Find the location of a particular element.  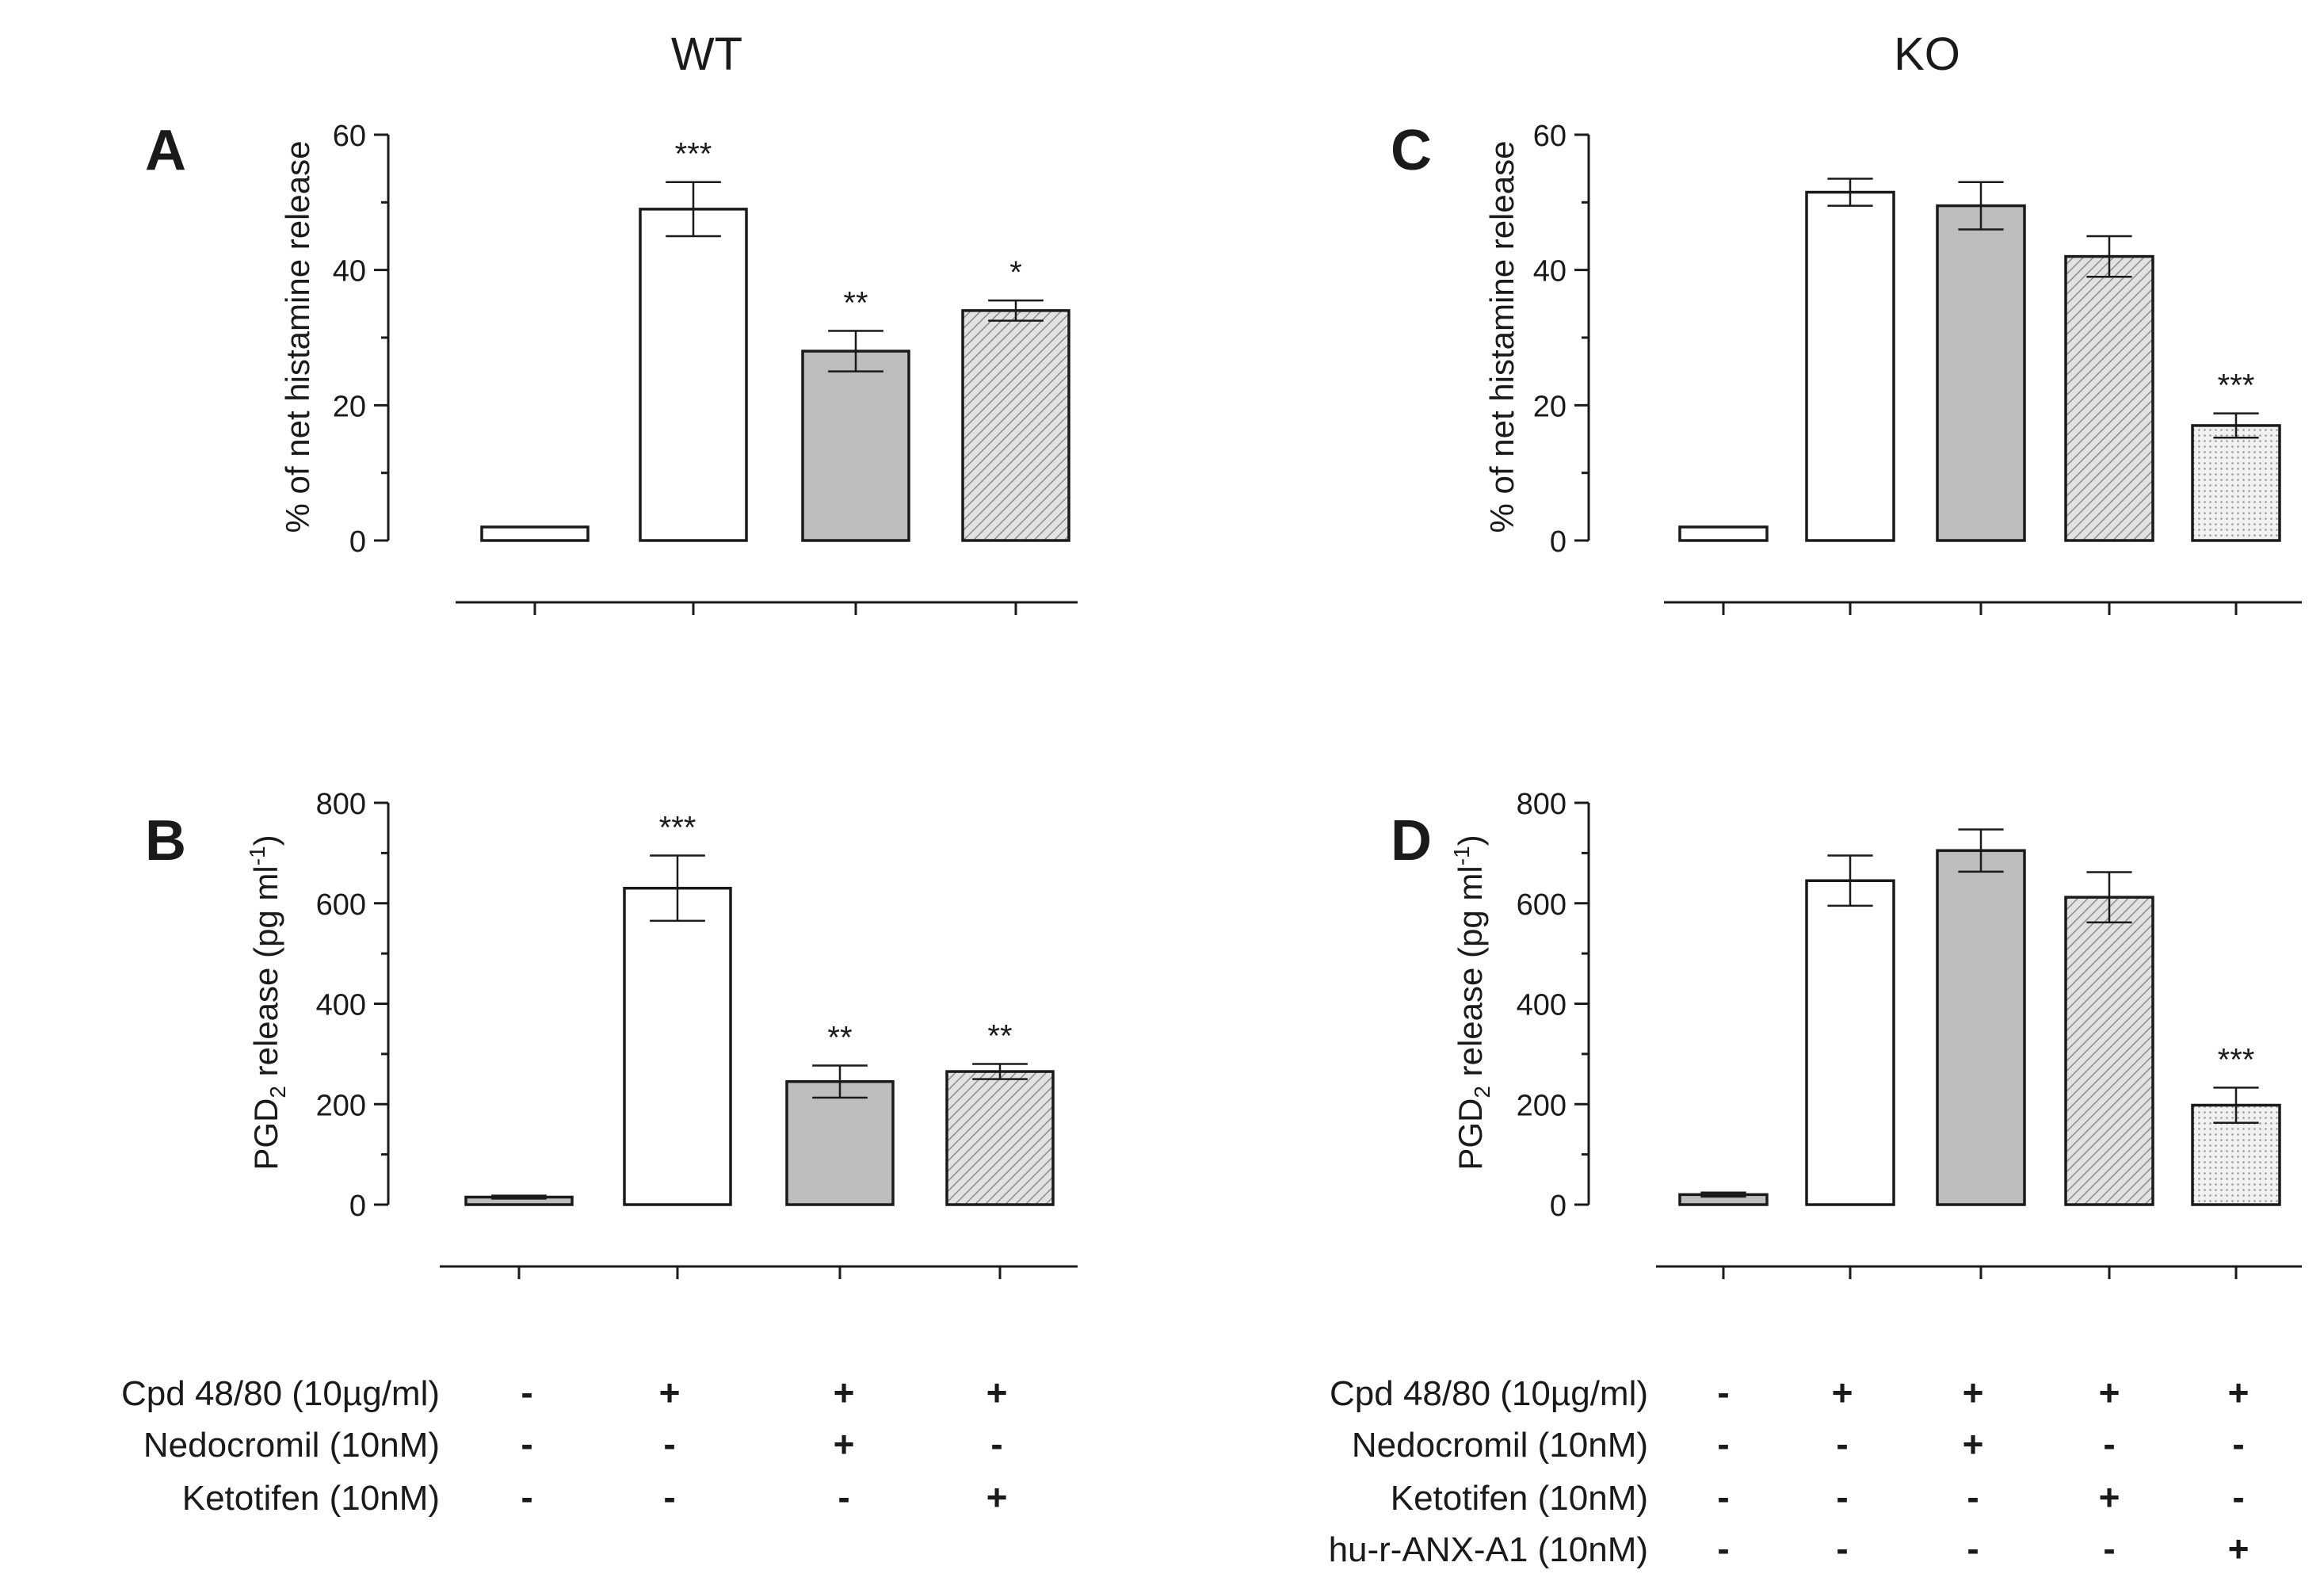

panel-label-b: B is located at coordinates (165, 841).